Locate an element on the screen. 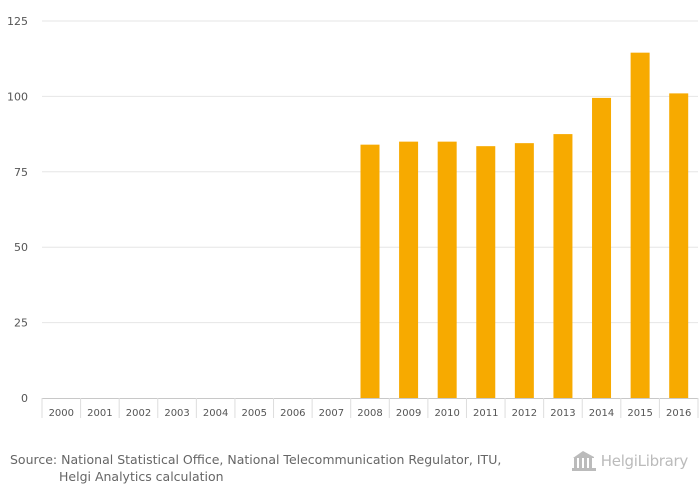 The image size is (700, 500). x-tick-label: 2013 is located at coordinates (562, 413).